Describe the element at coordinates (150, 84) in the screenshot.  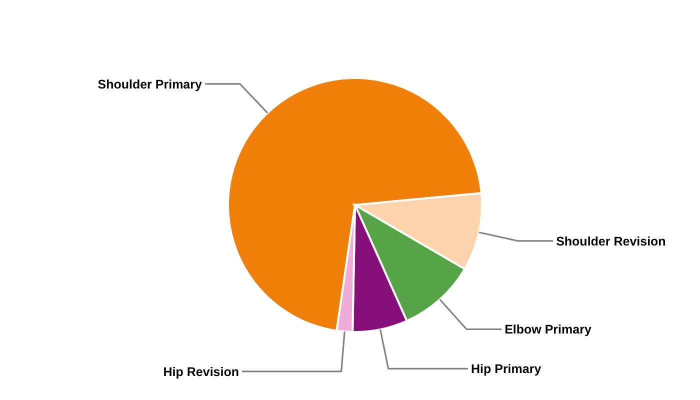
I see `slice-label: Shoulder Primary` at that location.